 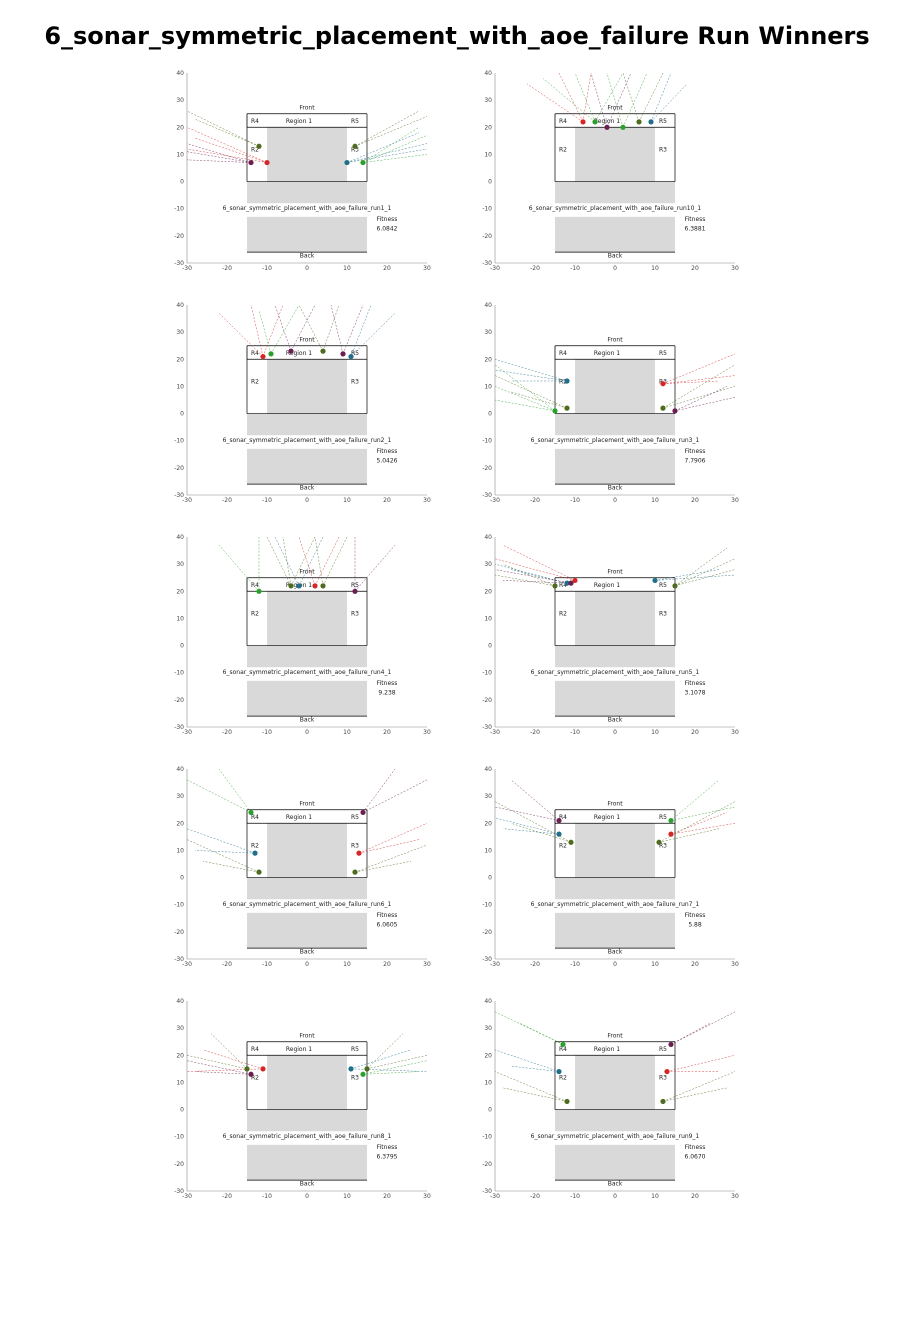 I want to click on fitness-value: 5.88, so click(x=695, y=924).